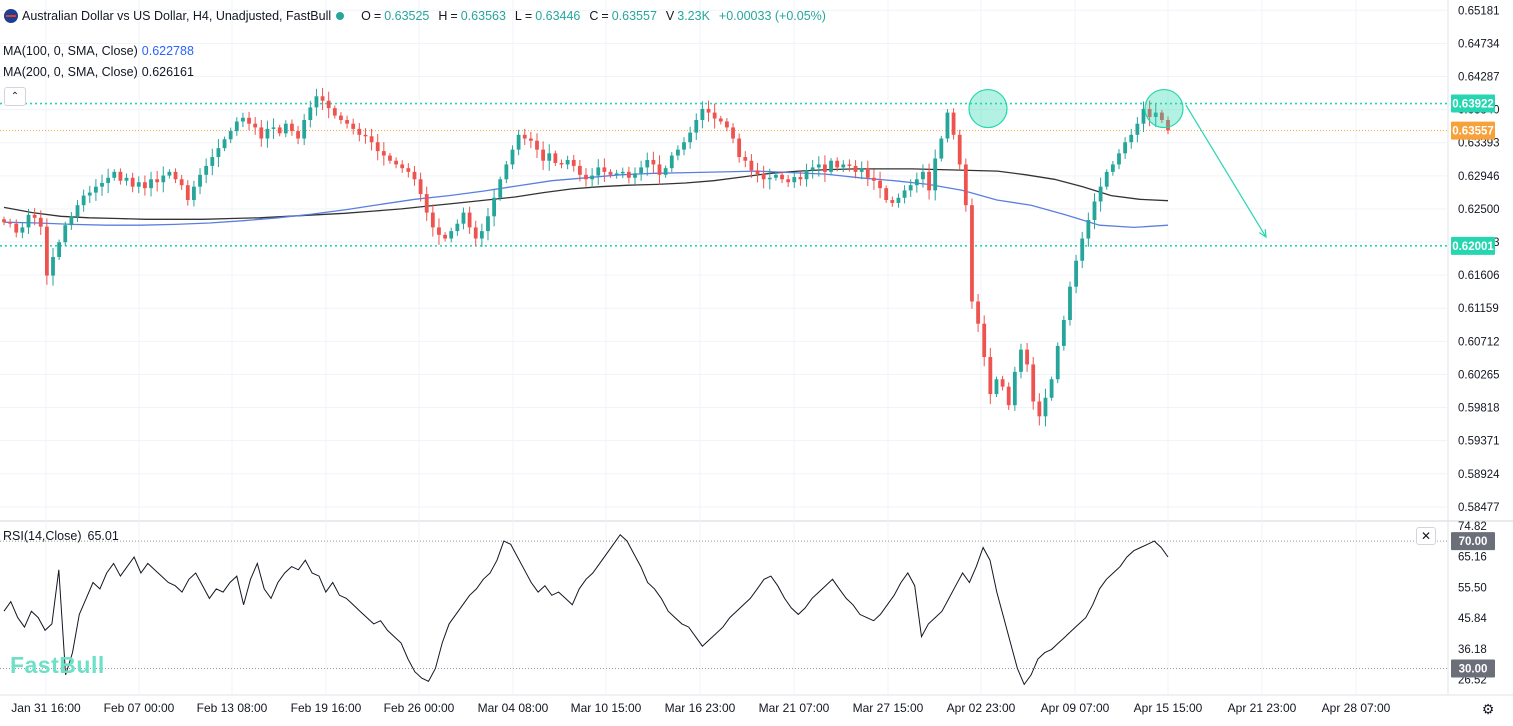  Describe the element at coordinates (670, 16) in the screenshot. I see `volume-label: V` at that location.